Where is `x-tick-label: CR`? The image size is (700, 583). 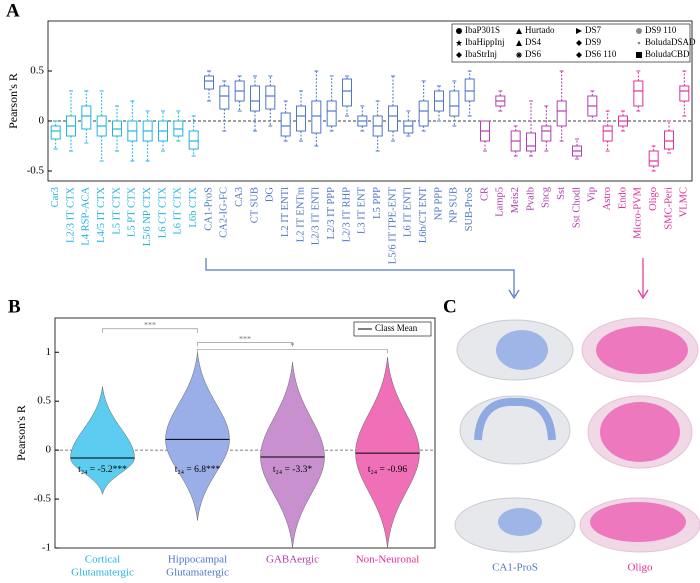 x-tick-label: CR is located at coordinates (484, 194).